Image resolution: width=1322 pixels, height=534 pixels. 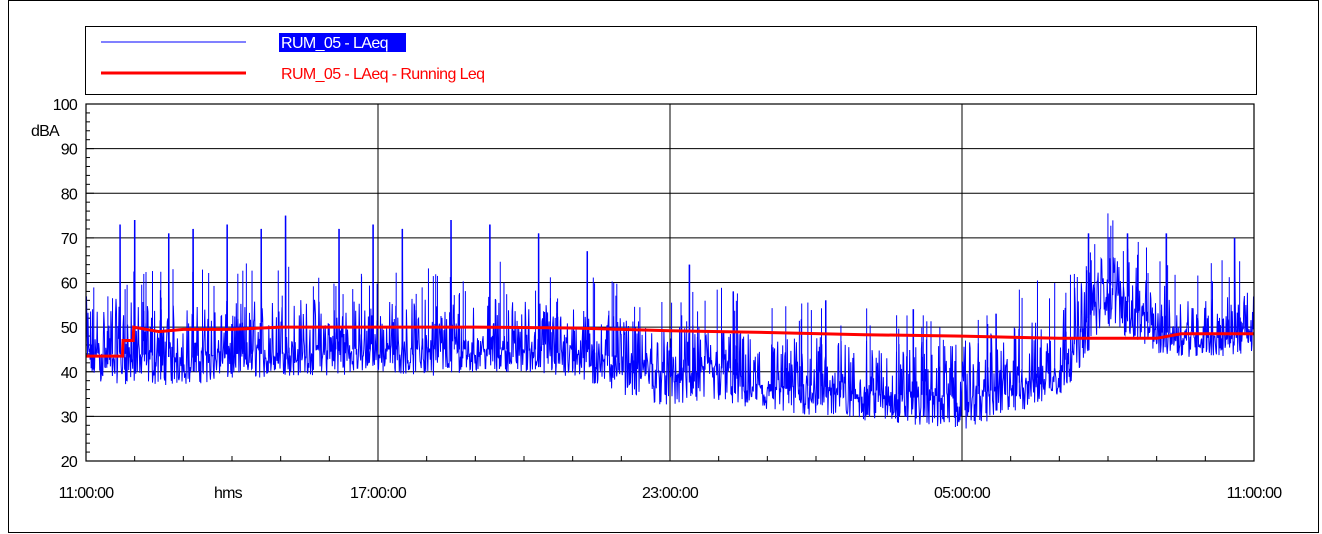 I want to click on legend-box, so click(x=671, y=60).